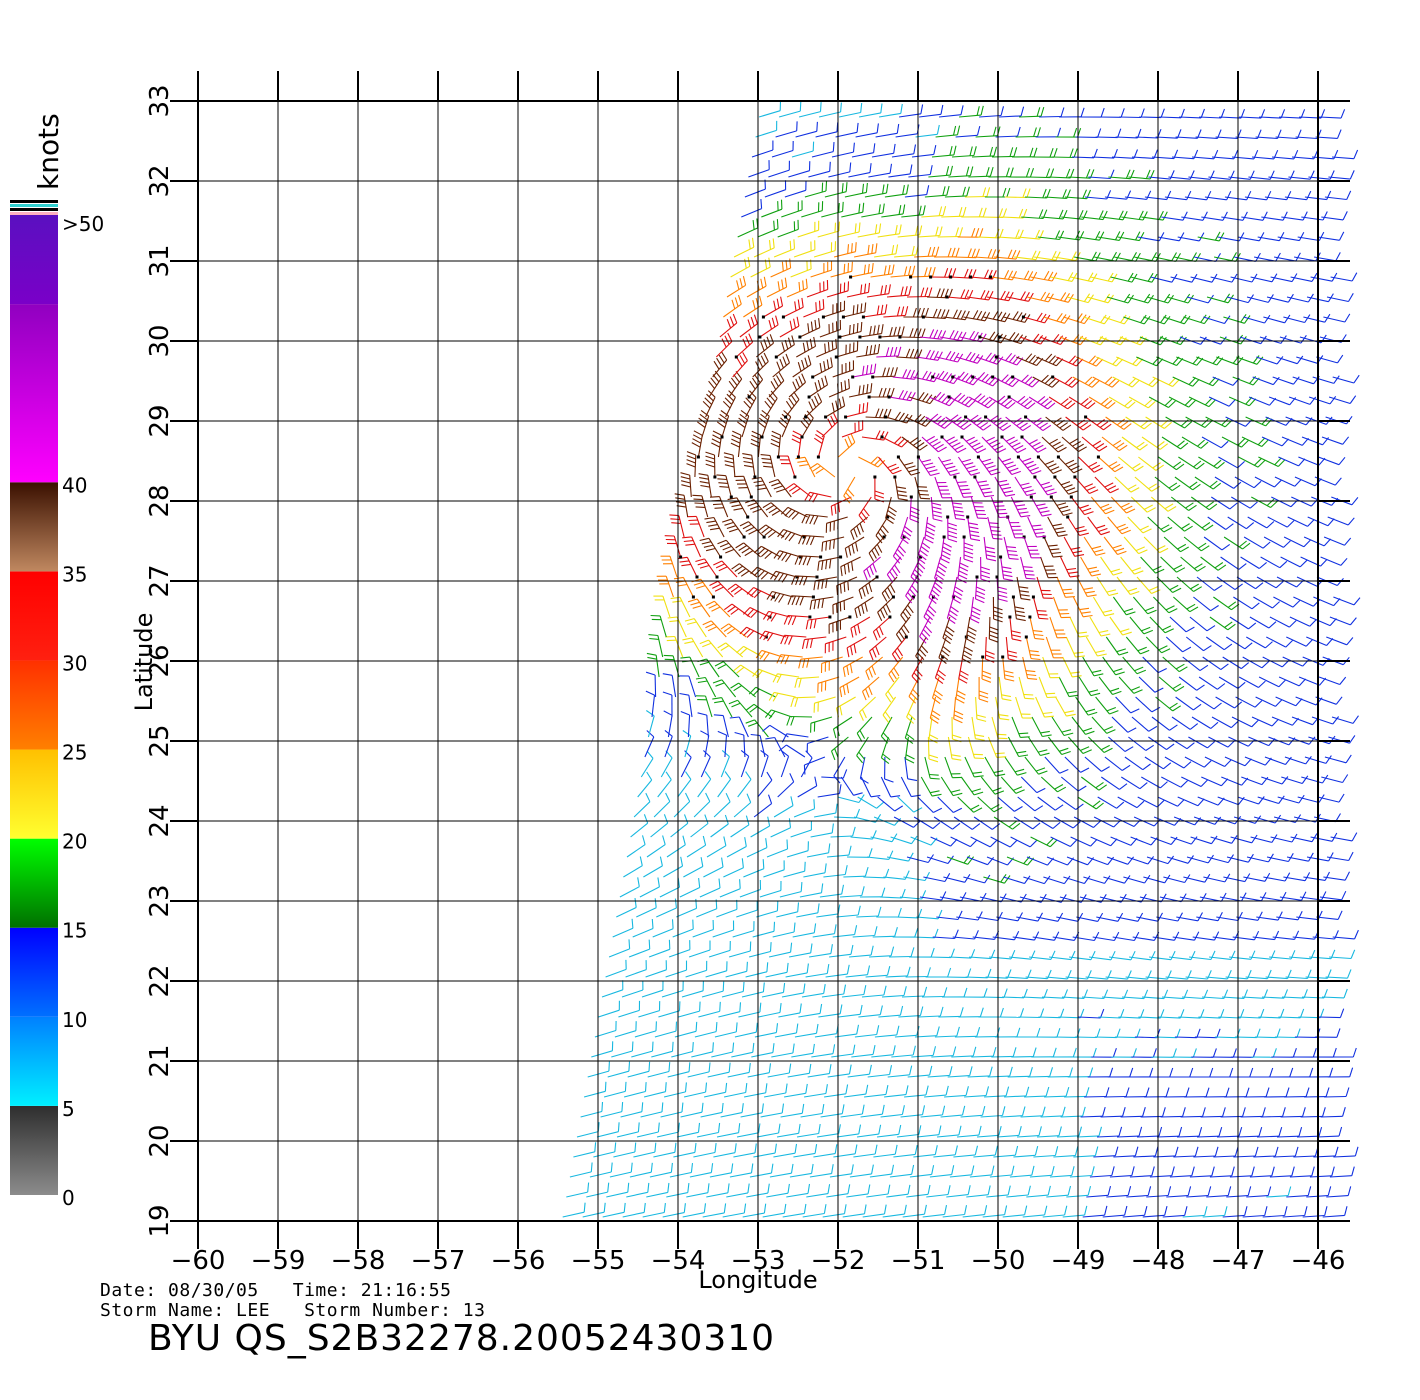 The width and height of the screenshot is (1420, 1400). Describe the element at coordinates (1158, 1261) in the screenshot. I see `longitude-tick-label: −48` at that location.